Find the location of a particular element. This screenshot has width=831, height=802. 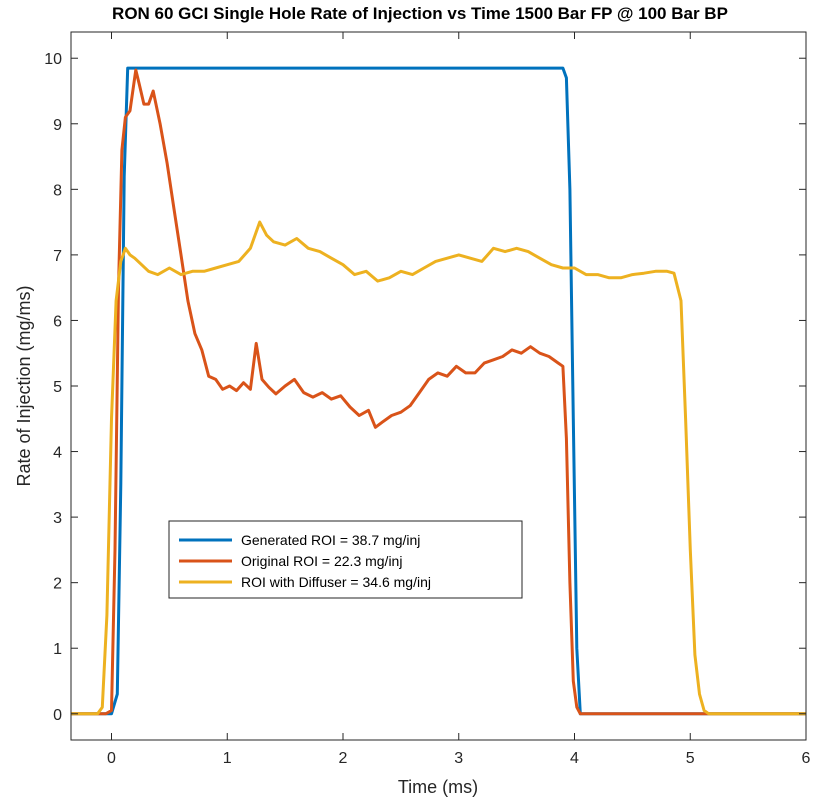

y-tick-label: 9 is located at coordinates (57, 125).